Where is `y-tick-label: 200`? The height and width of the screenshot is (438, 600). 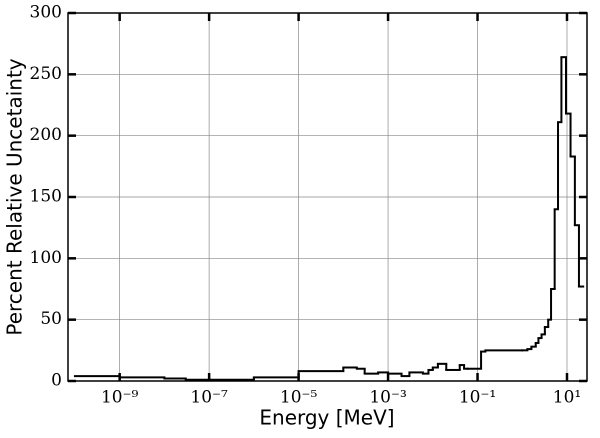 y-tick-label: 200 is located at coordinates (46, 135).